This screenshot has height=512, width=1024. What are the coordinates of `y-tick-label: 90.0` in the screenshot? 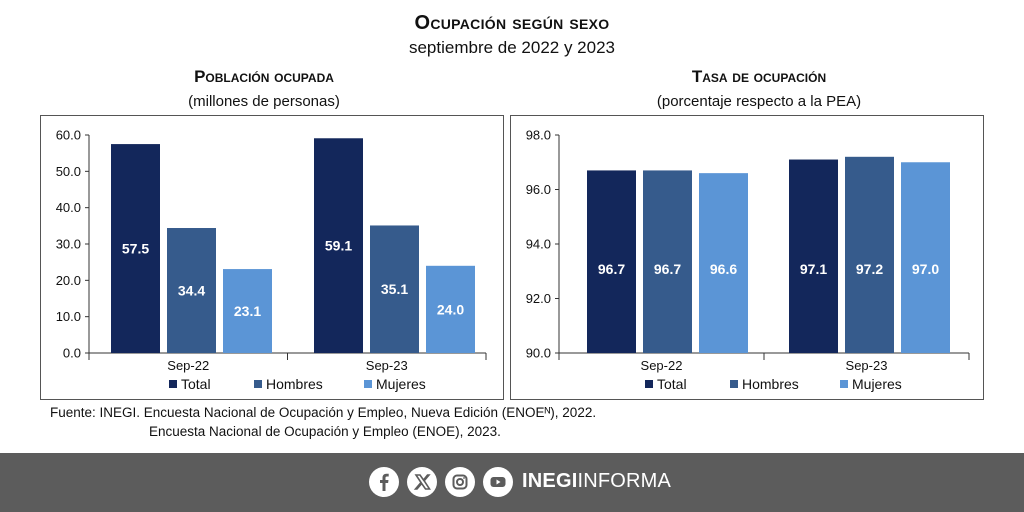 It's located at (538, 353).